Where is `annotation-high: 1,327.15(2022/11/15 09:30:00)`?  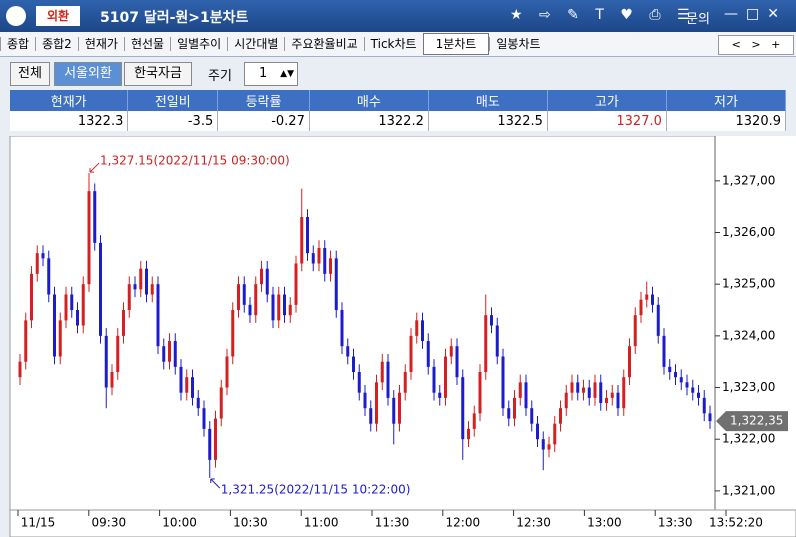 annotation-high: 1,327.15(2022/11/15 09:30:00) is located at coordinates (195, 161).